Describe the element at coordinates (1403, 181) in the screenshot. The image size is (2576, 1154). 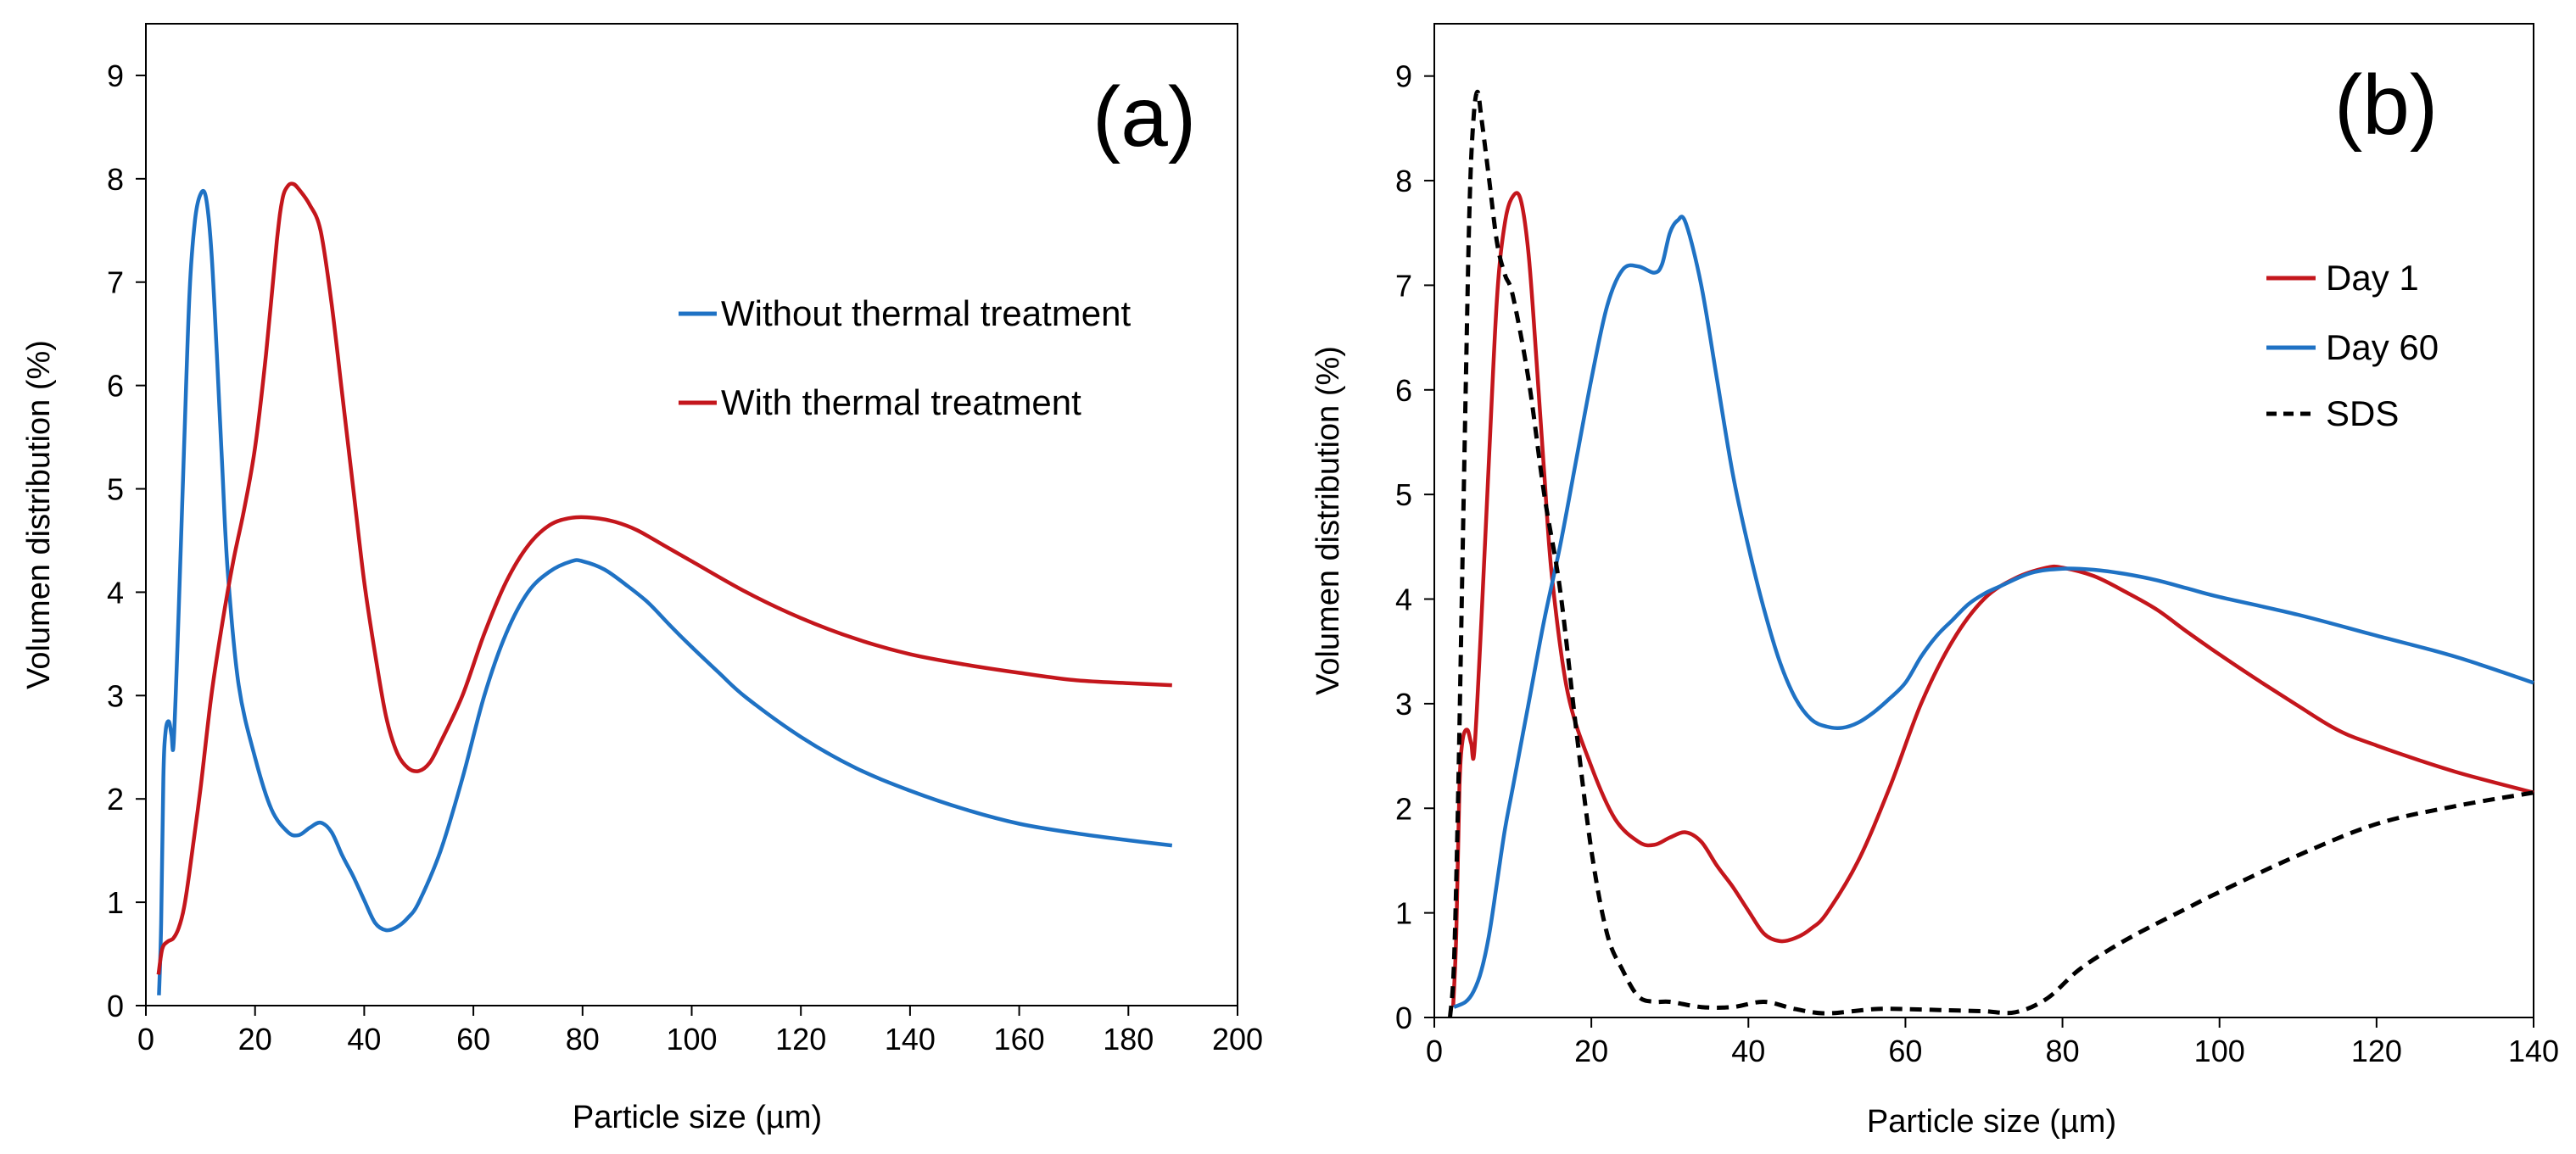
I see `y-tick-label-b: 8` at that location.